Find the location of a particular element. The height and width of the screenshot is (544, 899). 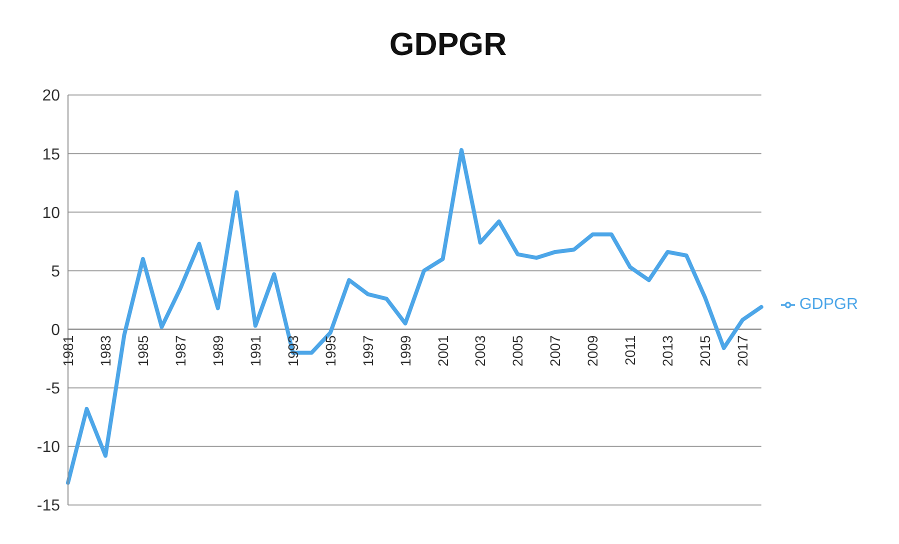

x-tick-label: 1983 is located at coordinates (105, 350).